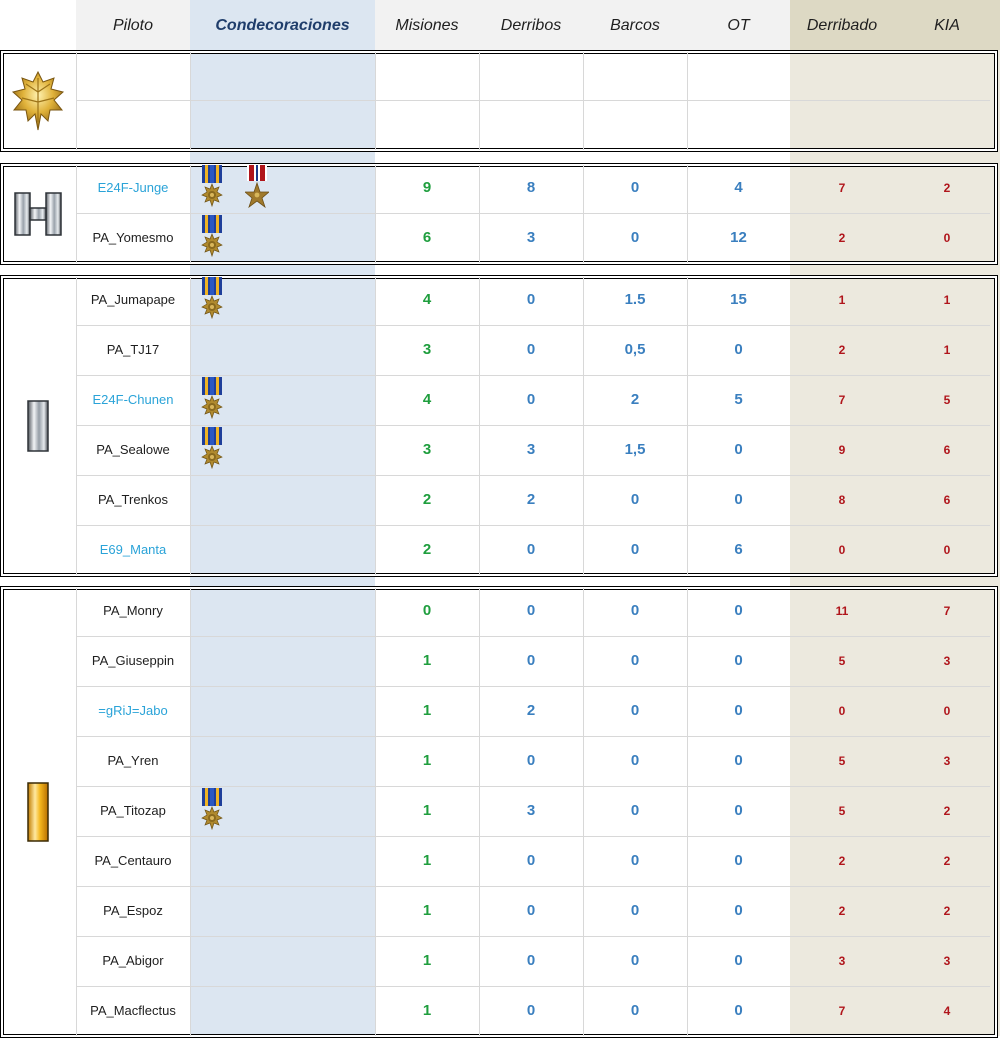 This screenshot has width=1000, height=1038. I want to click on header-condecoraciones: Condecoraciones, so click(282, 25).